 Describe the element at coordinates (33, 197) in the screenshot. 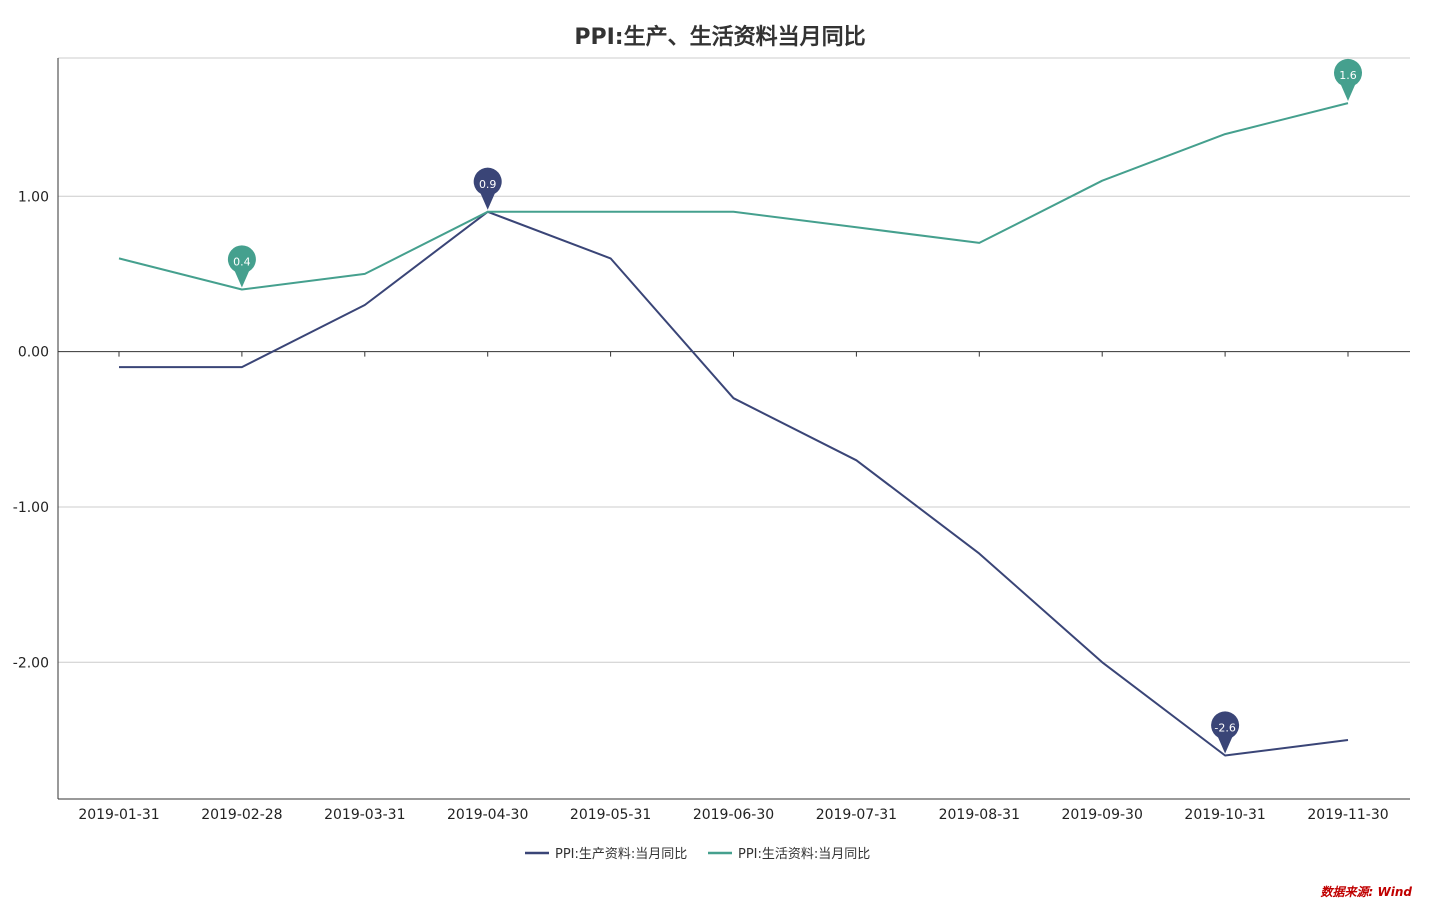

I see `y-tick-label: 1.00` at that location.